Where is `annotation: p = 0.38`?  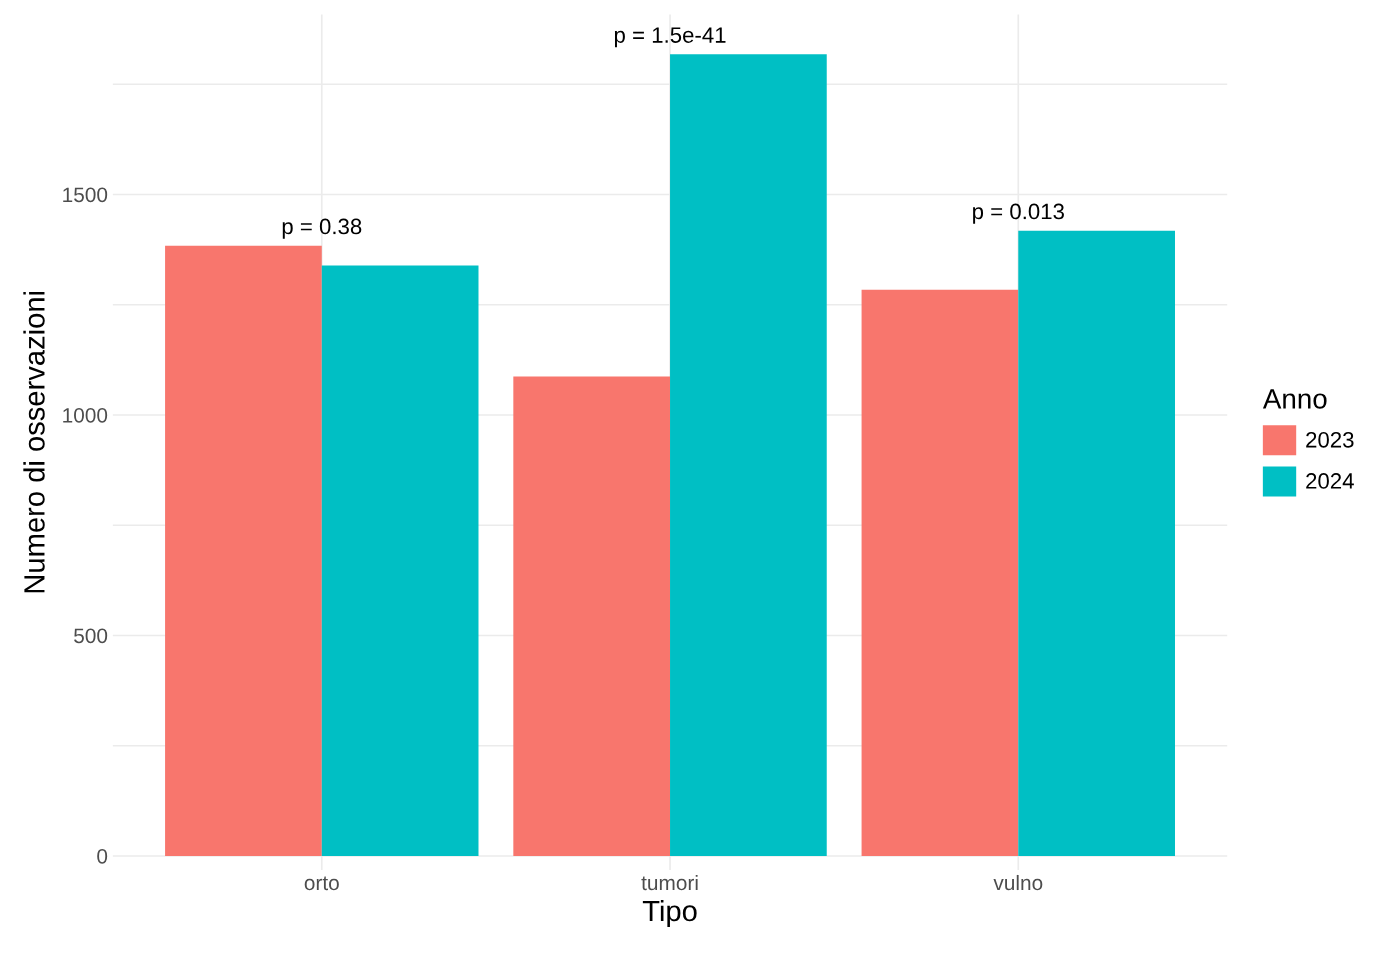 annotation: p = 0.38 is located at coordinates (322, 228).